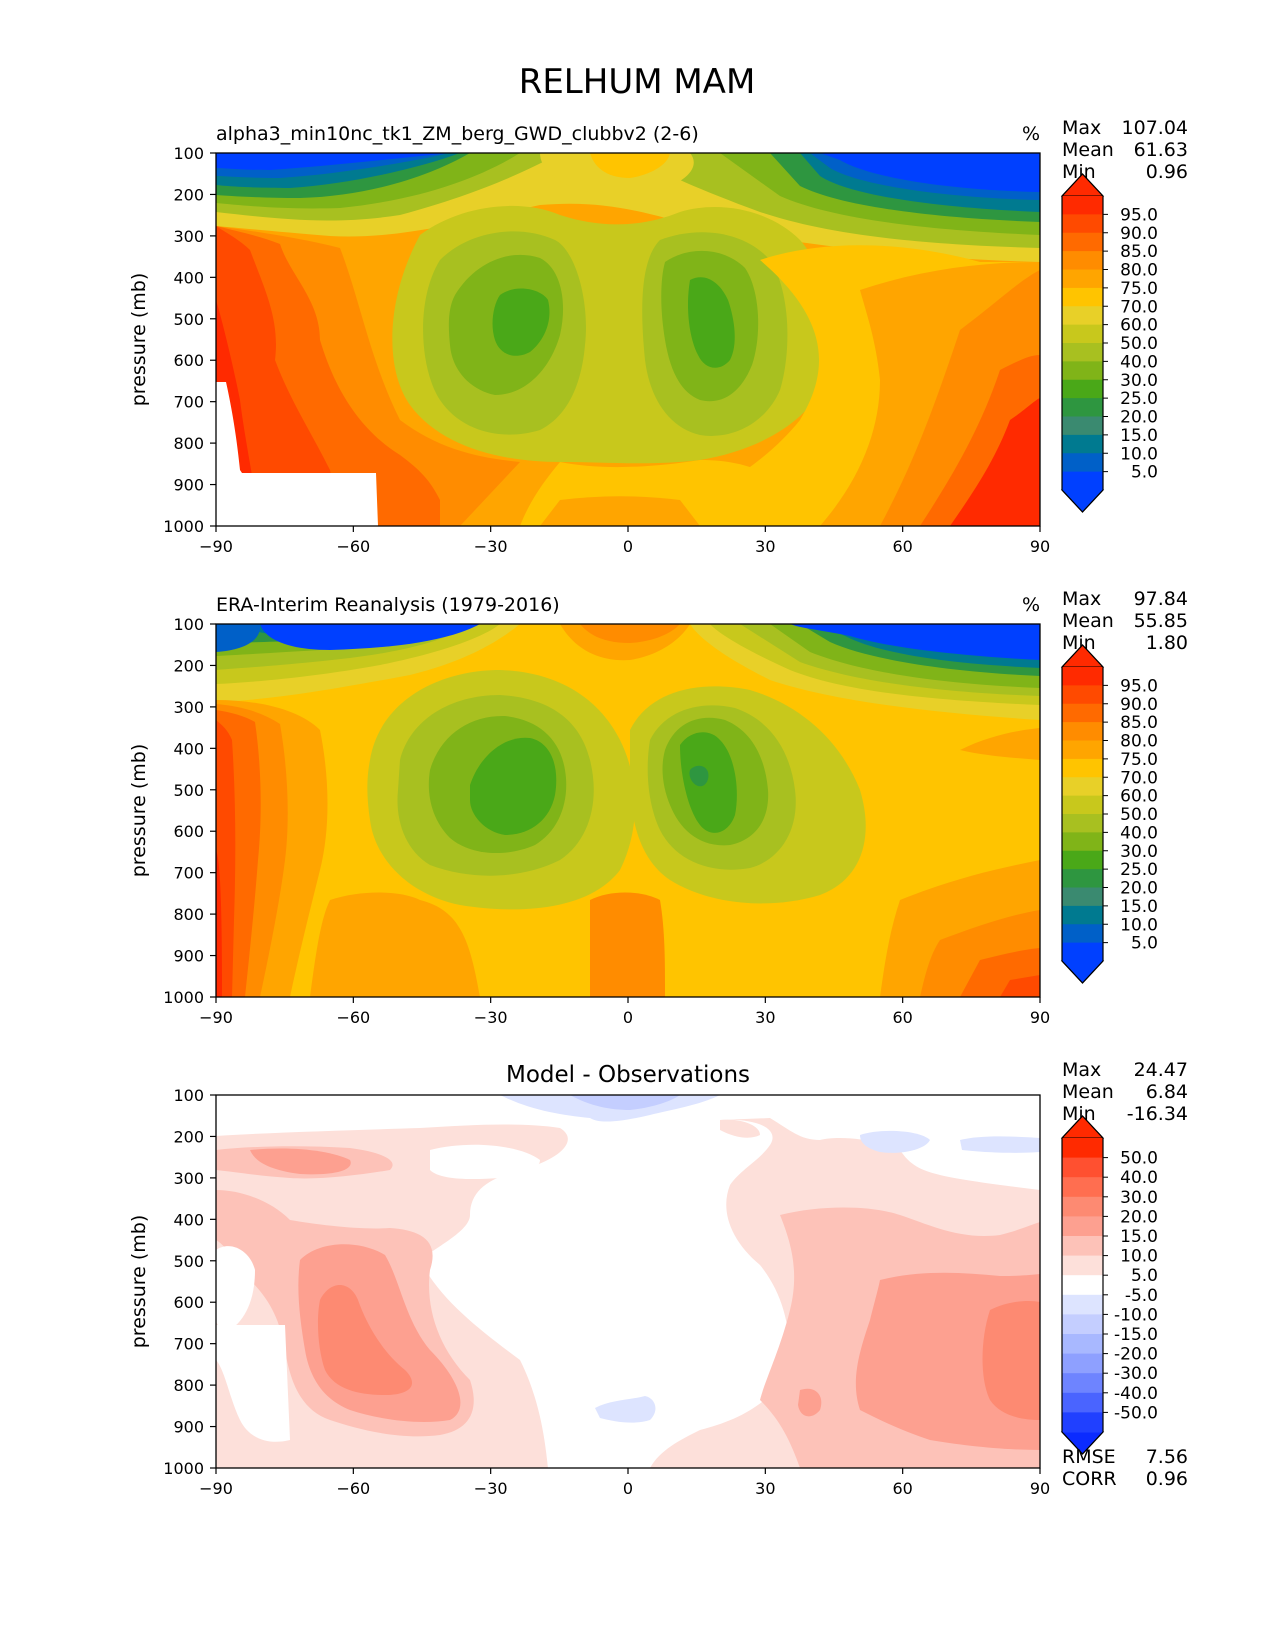 This screenshot has height=1650, width=1275. Describe the element at coordinates (139, 1282) in the screenshot. I see `panel-diff-ylabel: pressure (mb)` at that location.